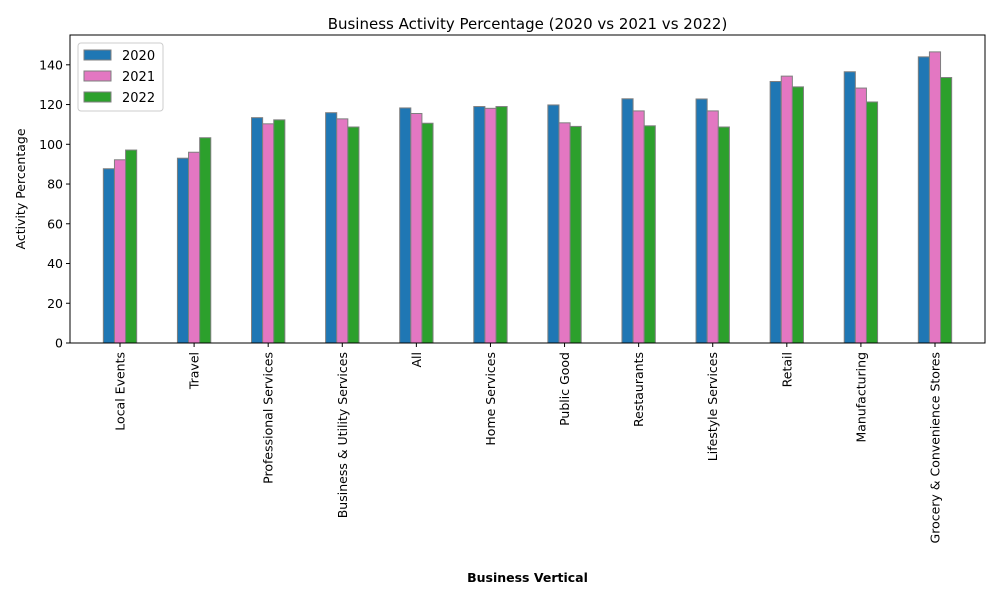  I want to click on y-axis: 0 20 40 60 80 100 120 140, so click(54, 204).